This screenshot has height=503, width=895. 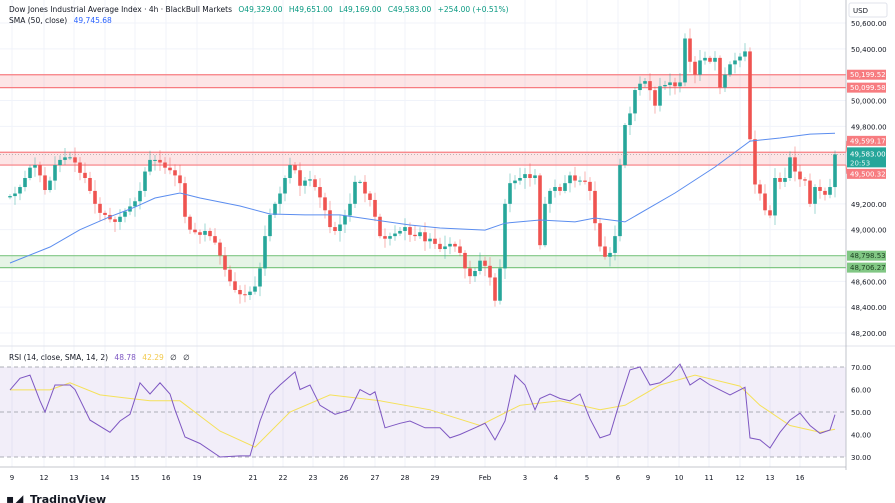 I want to click on sma-label: SMA (50, close), so click(x=38, y=20).